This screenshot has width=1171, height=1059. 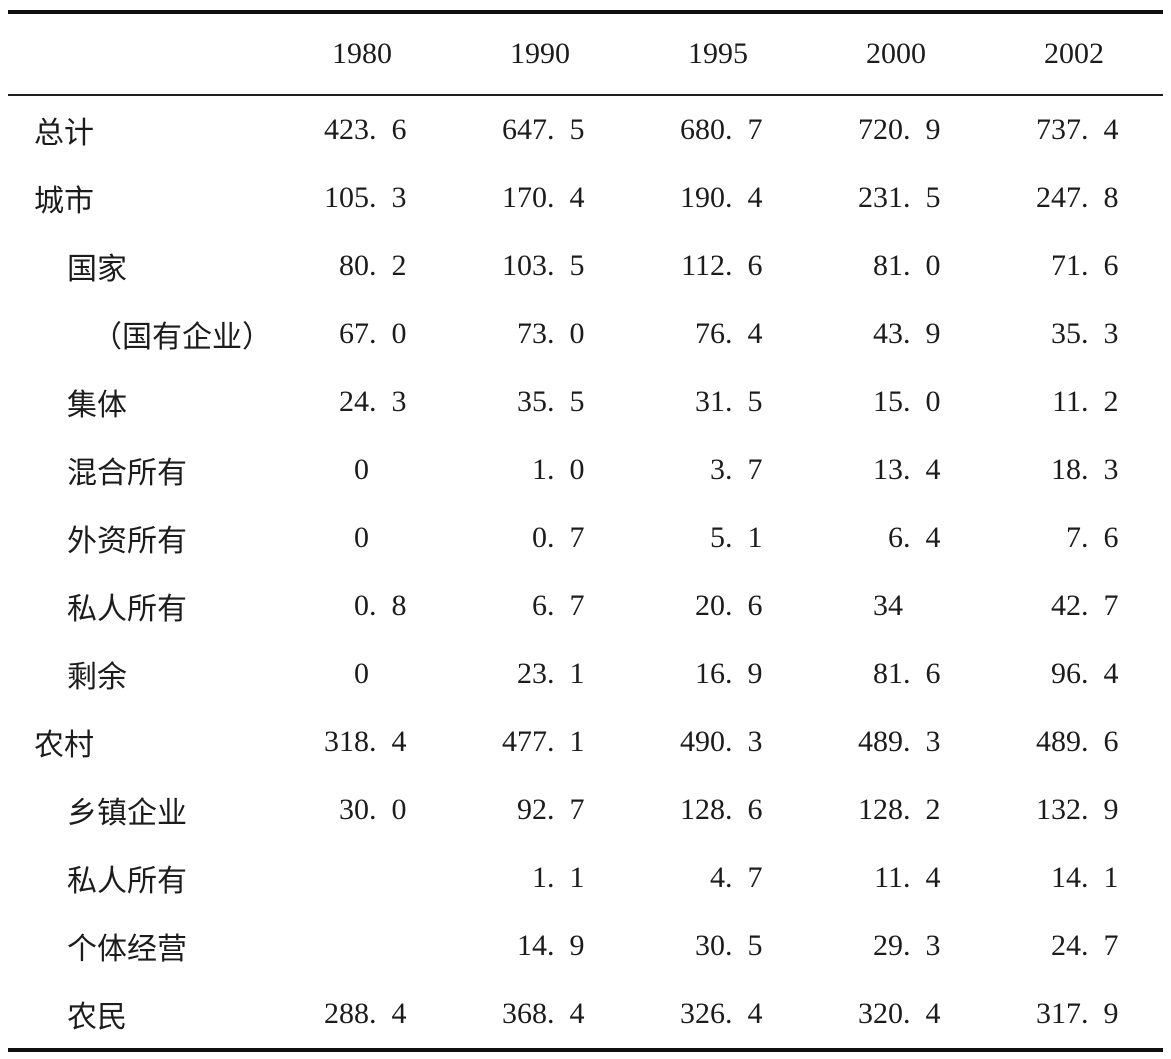 I want to click on integer-part: 71, so click(x=1066, y=265).